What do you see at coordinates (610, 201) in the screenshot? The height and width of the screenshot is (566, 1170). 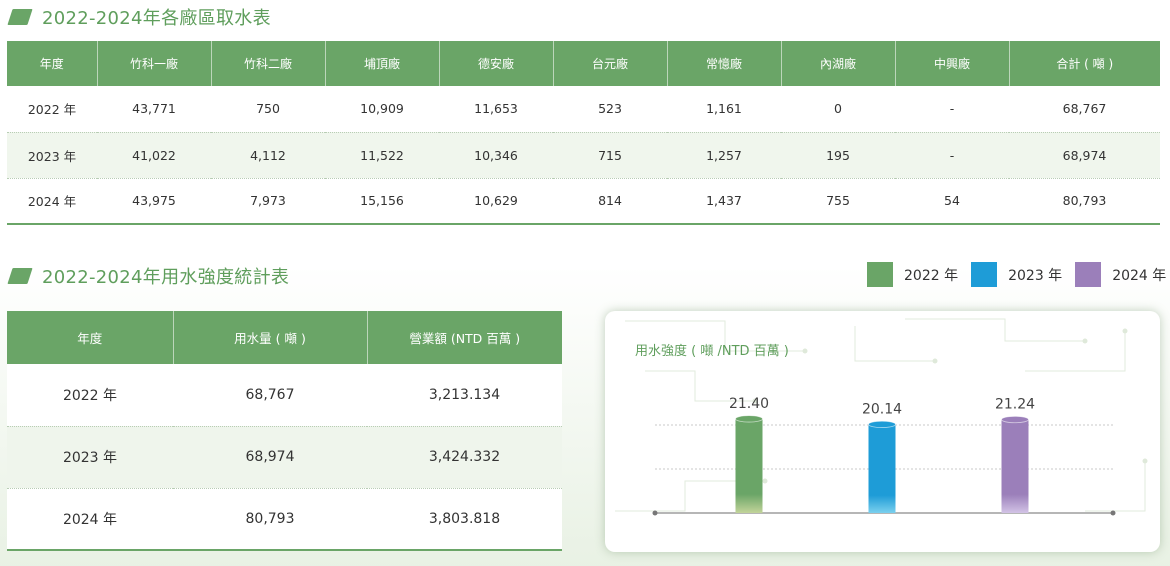 I see `table-cell: 814` at bounding box center [610, 201].